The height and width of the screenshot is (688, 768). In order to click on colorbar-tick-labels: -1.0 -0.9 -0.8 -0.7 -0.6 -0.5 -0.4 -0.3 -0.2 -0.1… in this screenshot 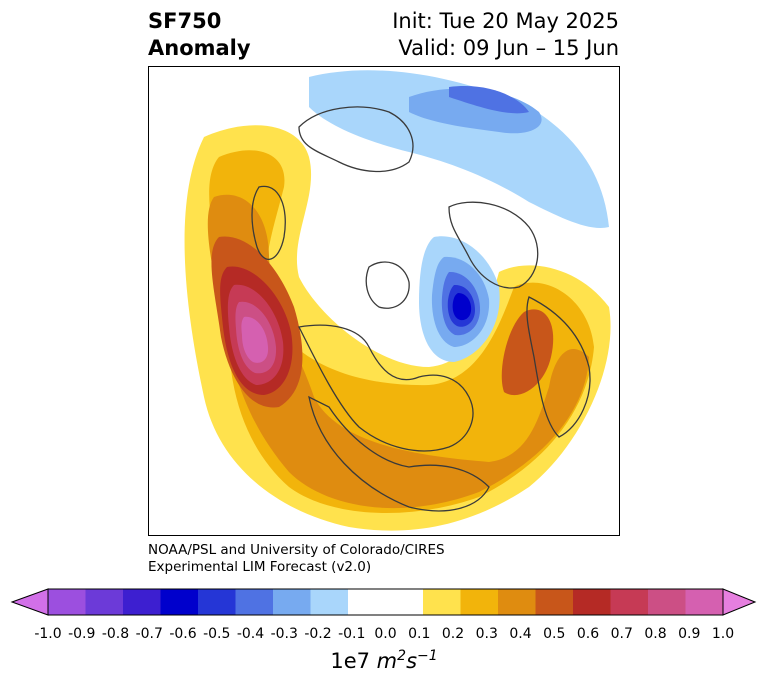, I will do `click(384, 635)`.